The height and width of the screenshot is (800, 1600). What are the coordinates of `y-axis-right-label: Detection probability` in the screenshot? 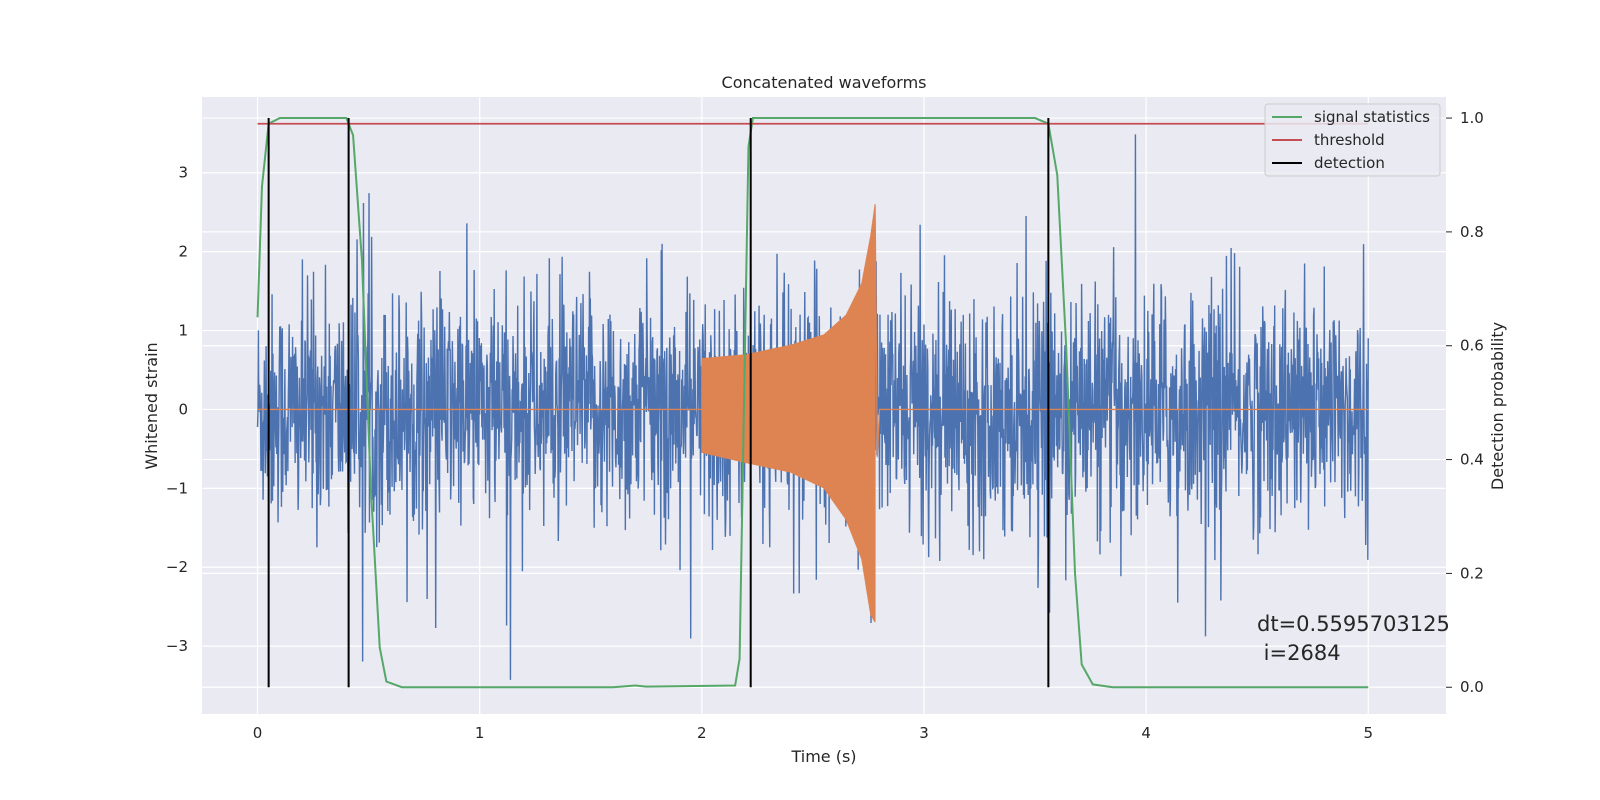 It's located at (1497, 406).